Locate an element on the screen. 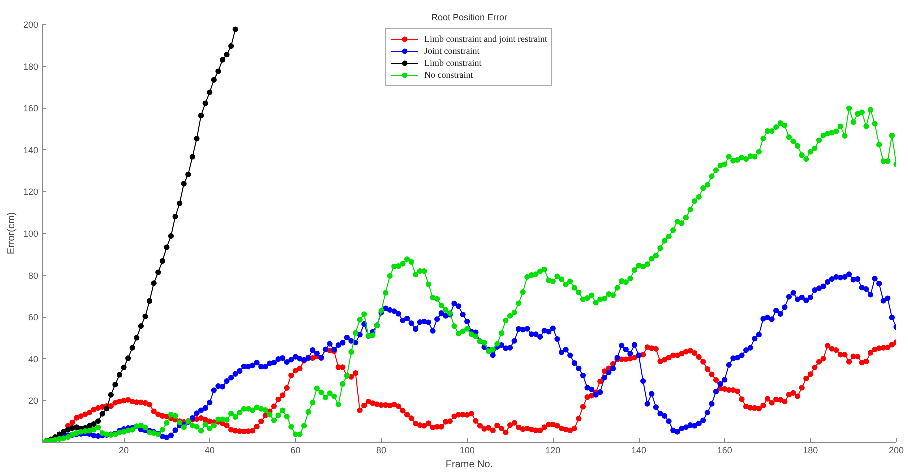  x-tick-label: 180 is located at coordinates (810, 451).